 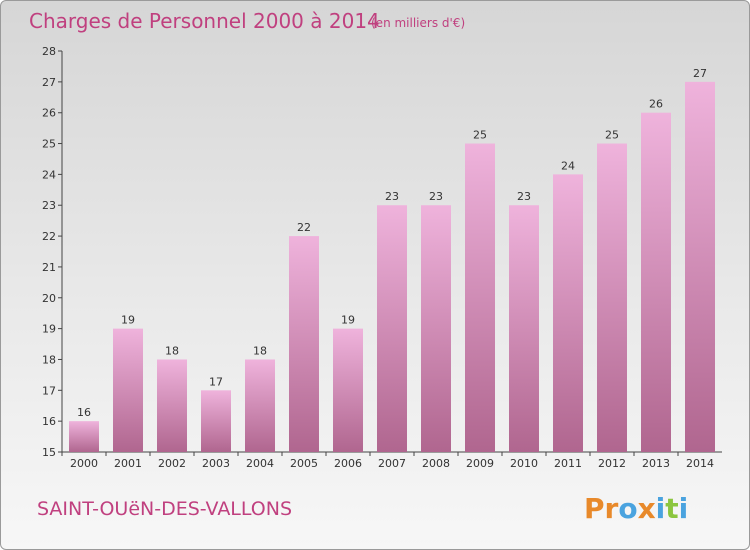 I want to click on x-tick-label: 2014, so click(x=700, y=463).